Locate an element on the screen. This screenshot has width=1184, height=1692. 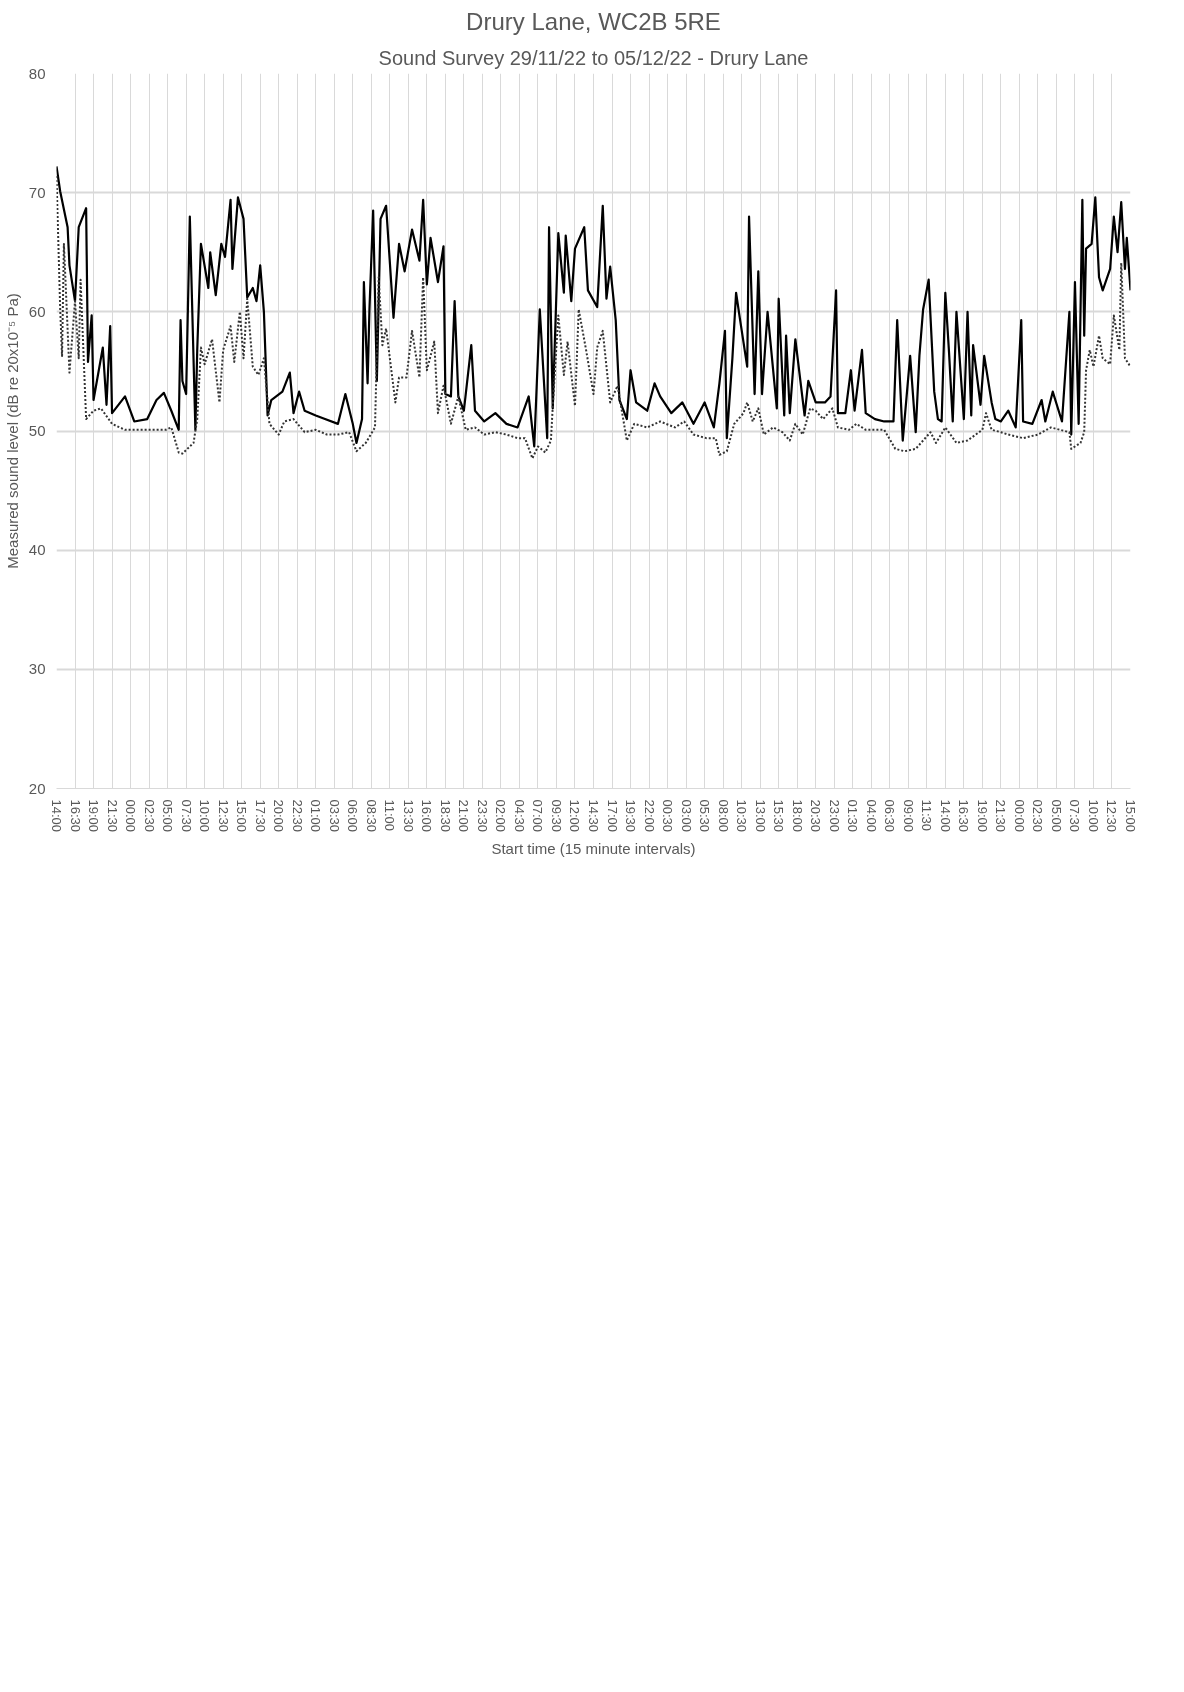
y-tick-label: 80 is located at coordinates (37, 73).